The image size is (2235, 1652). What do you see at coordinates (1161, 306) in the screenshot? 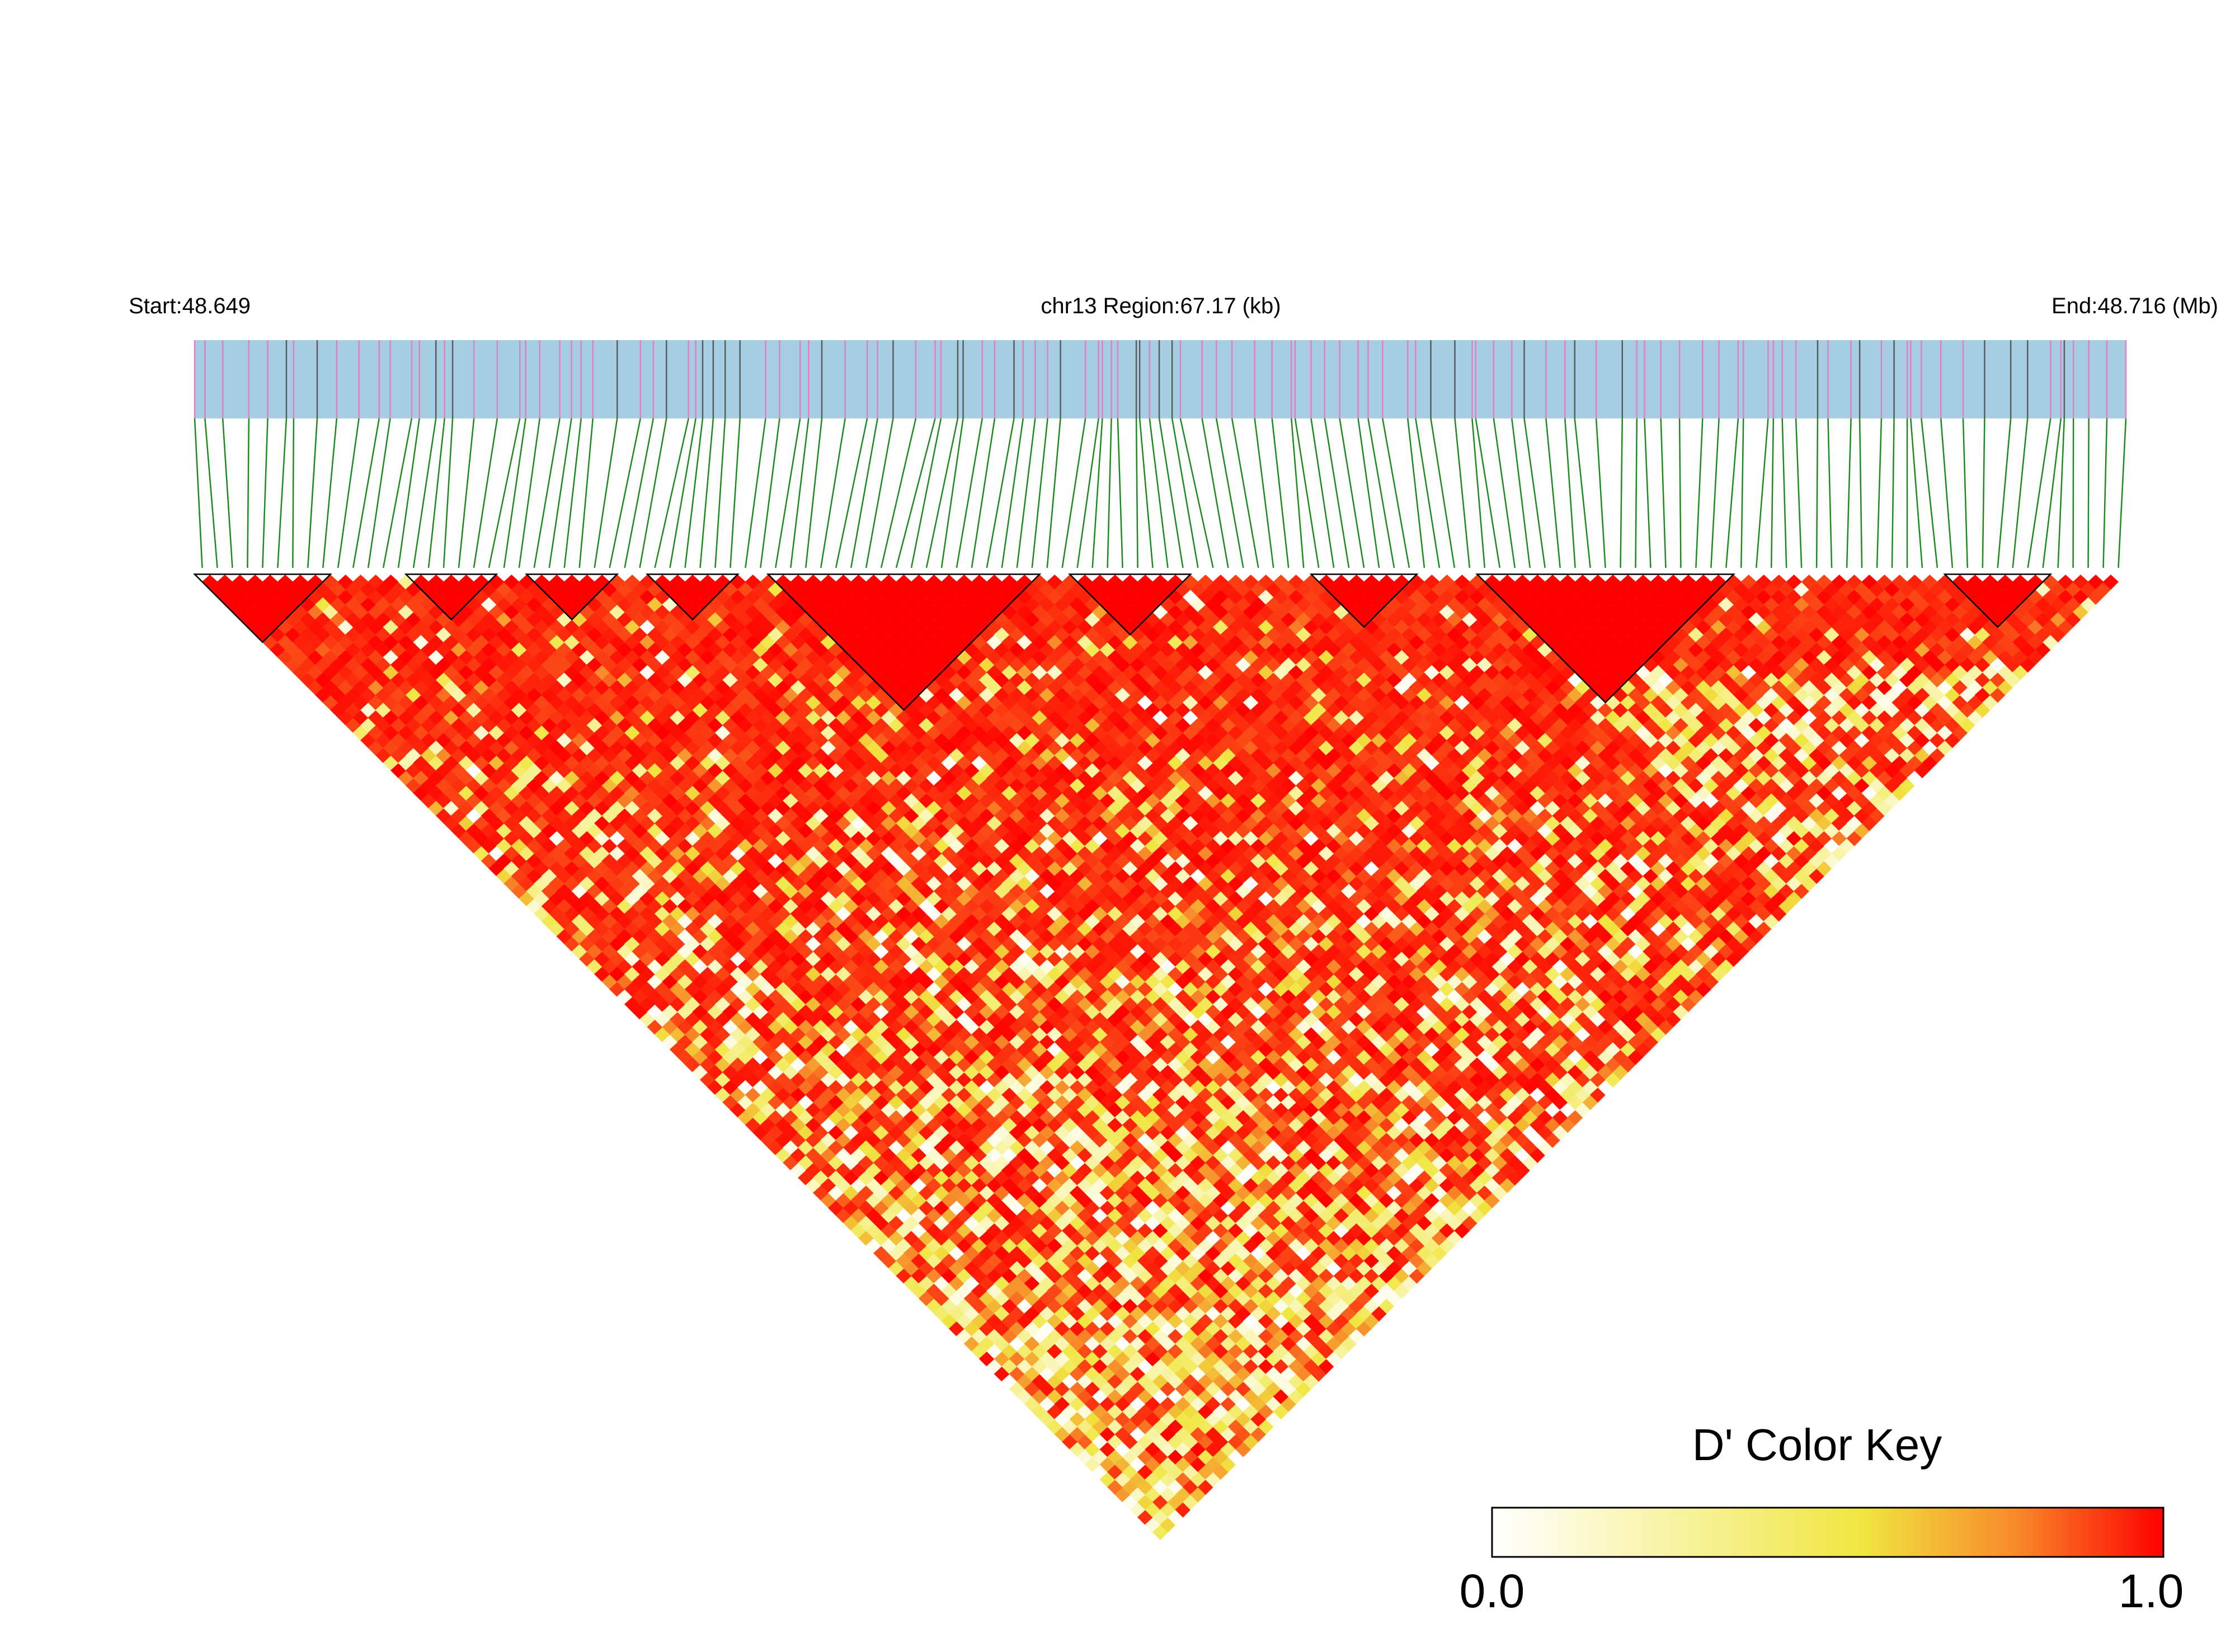
I see `region-label: chr13 Region:67.17 (kb)` at bounding box center [1161, 306].